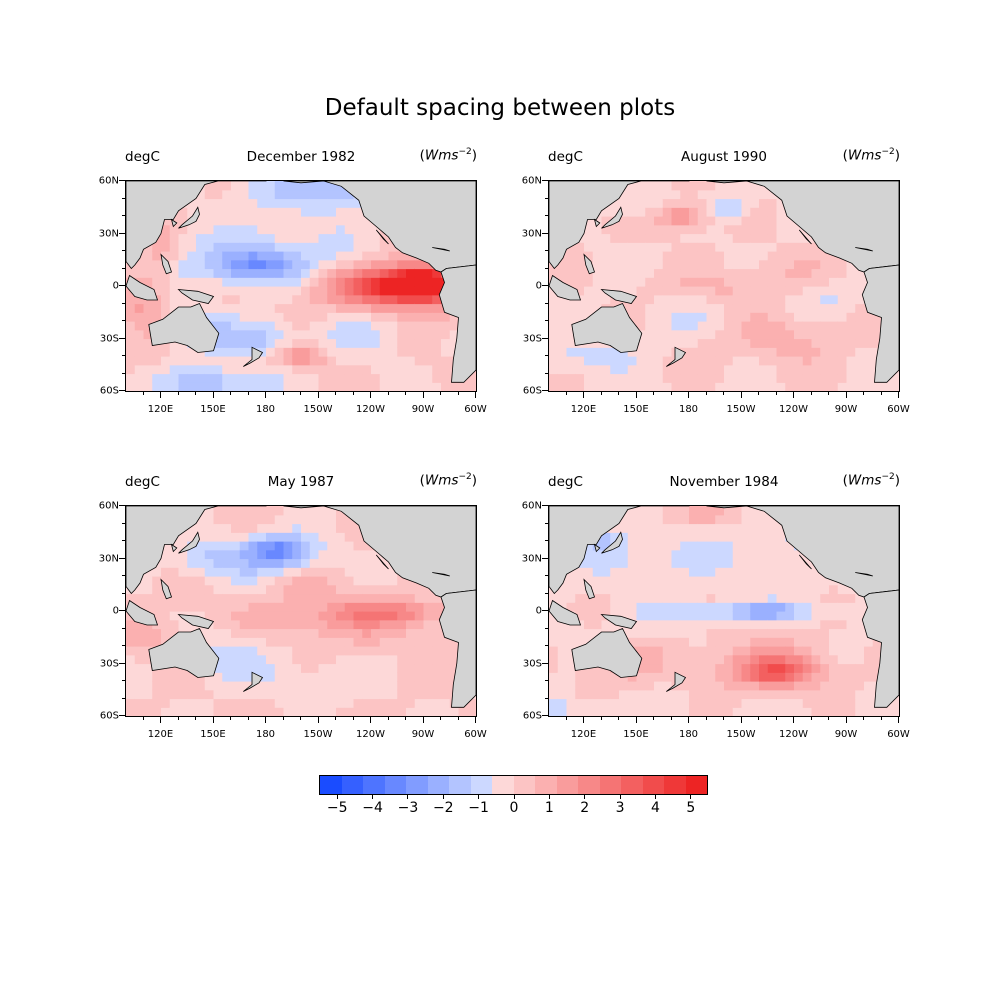 This screenshot has width=1000, height=1000. What do you see at coordinates (898, 734) in the screenshot?
I see `lon-tick-label: 60W` at bounding box center [898, 734].